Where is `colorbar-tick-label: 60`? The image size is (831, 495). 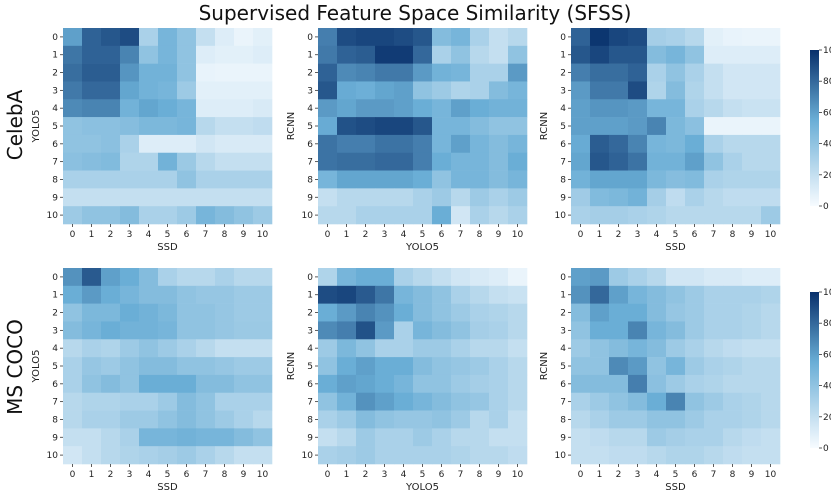 colorbar-tick-label: 60 is located at coordinates (827, 113).